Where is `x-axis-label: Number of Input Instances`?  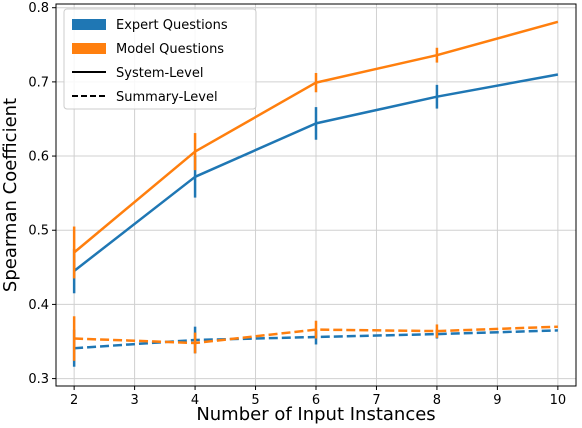
x-axis-label: Number of Input Instances is located at coordinates (315, 414).